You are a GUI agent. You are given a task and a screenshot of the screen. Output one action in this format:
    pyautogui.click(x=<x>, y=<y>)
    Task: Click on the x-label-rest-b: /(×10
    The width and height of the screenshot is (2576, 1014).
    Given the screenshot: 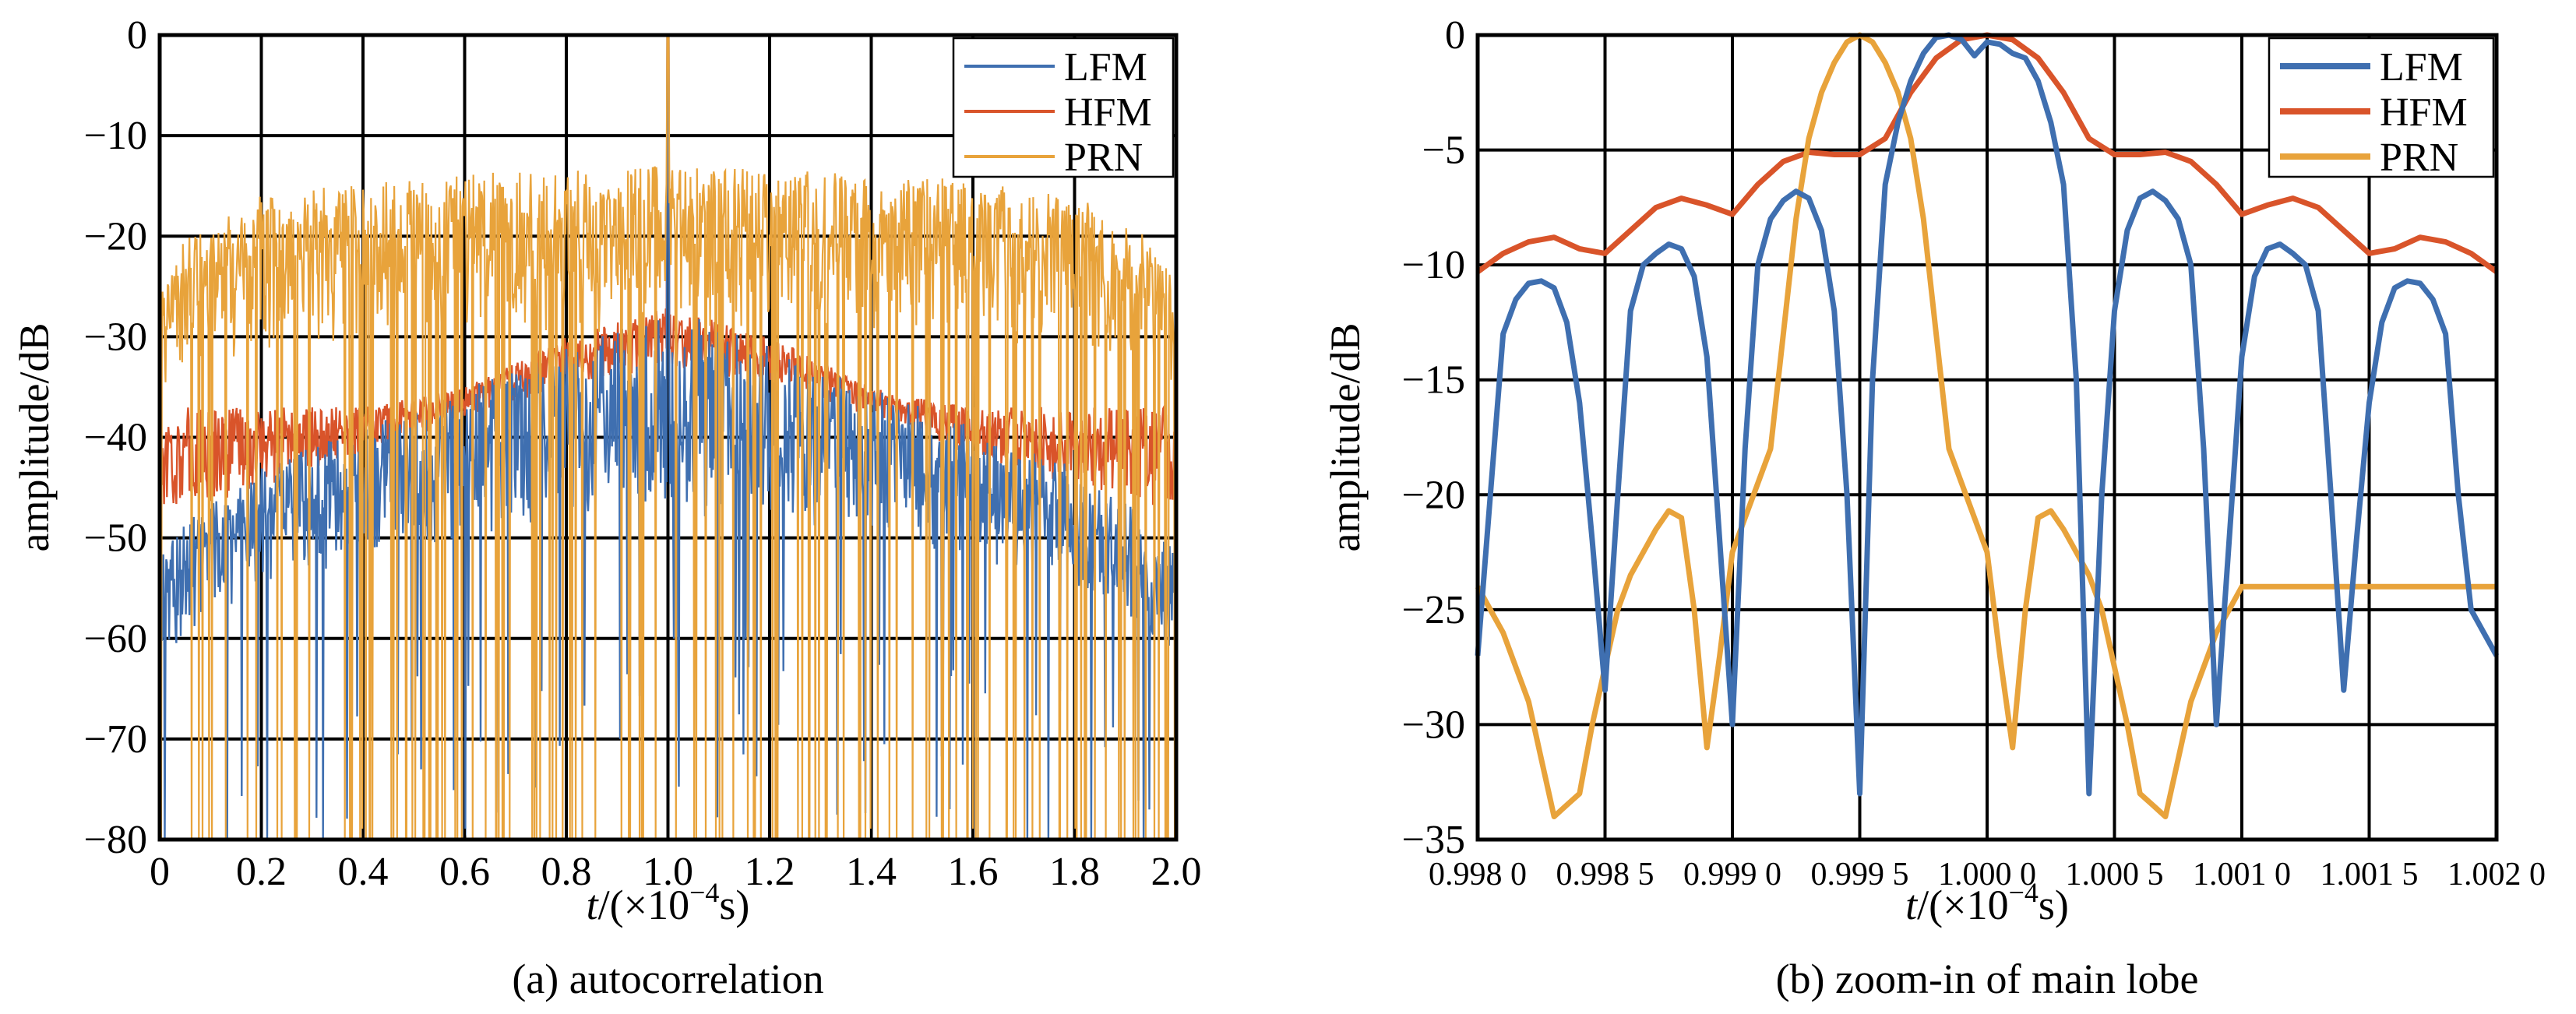 What is the action you would take?
    pyautogui.click(x=1963, y=905)
    